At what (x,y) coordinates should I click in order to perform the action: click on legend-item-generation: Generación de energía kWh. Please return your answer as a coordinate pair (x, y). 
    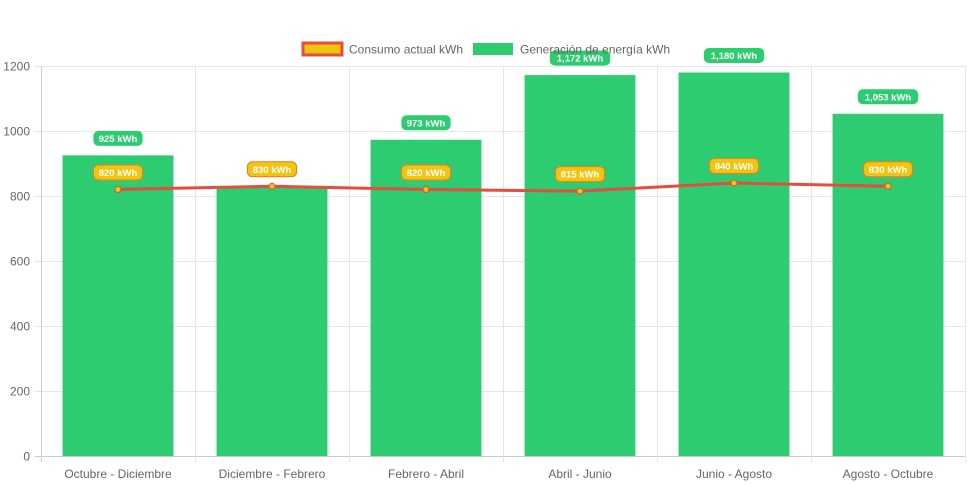
    Looking at the image, I should click on (571, 50).